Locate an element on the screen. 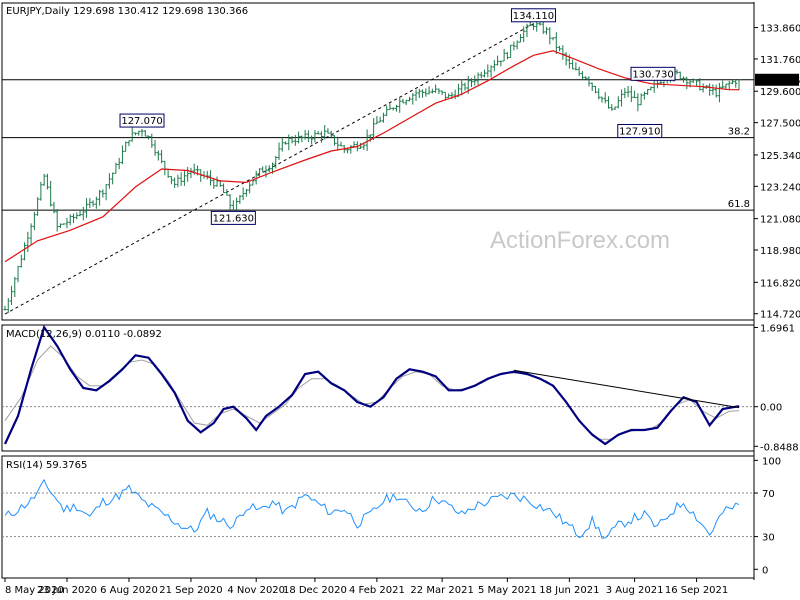  price-tick-label: 114.720 is located at coordinates (780, 315).